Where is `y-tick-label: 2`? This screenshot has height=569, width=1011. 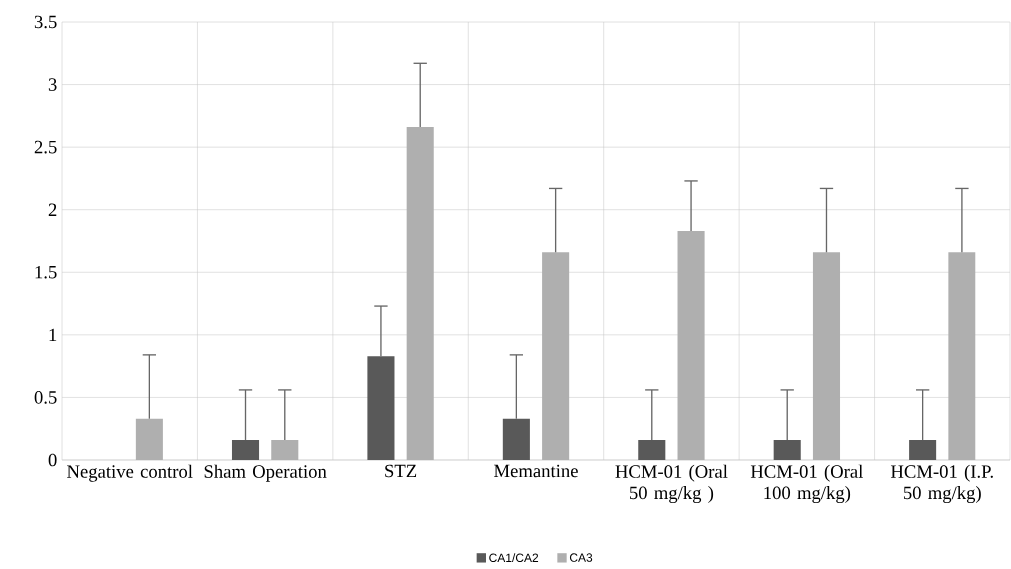 y-tick-label: 2 is located at coordinates (52, 209).